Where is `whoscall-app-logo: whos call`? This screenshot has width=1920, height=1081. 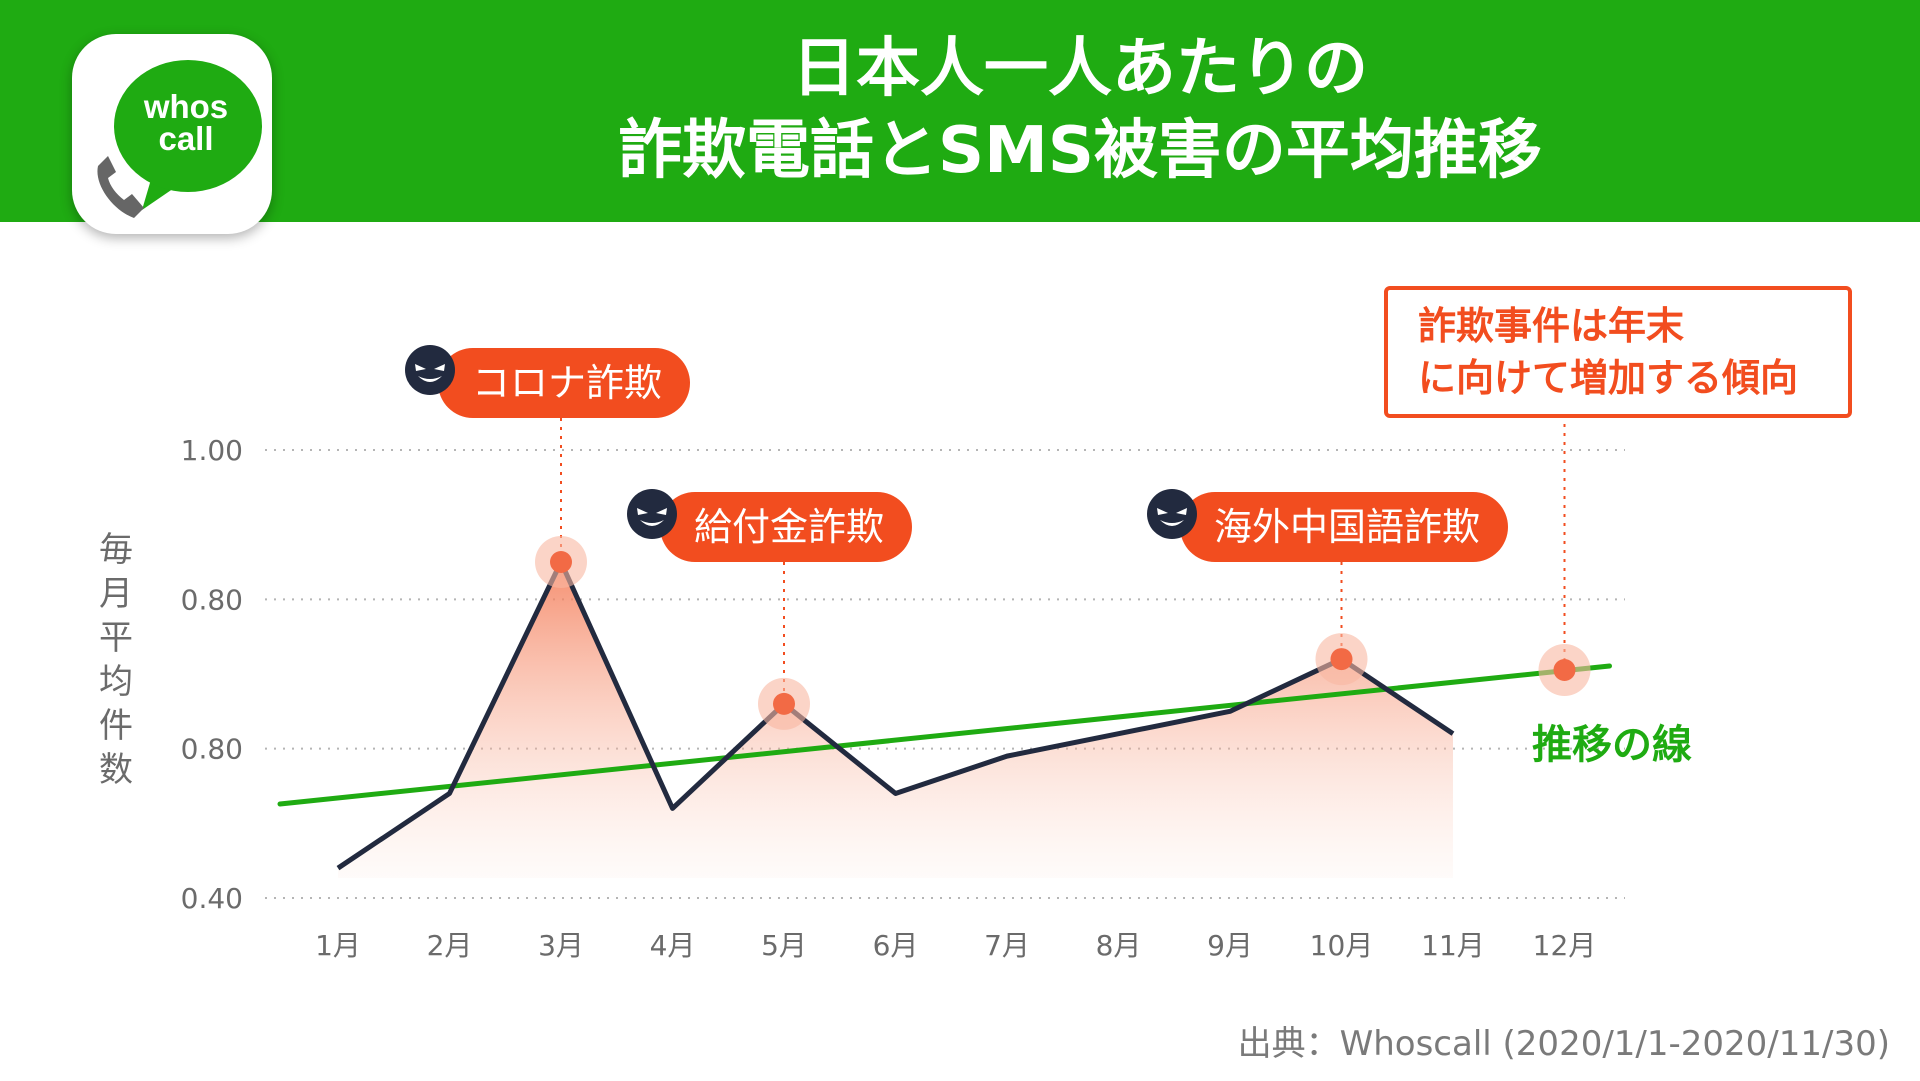 whoscall-app-logo: whos call is located at coordinates (172, 134).